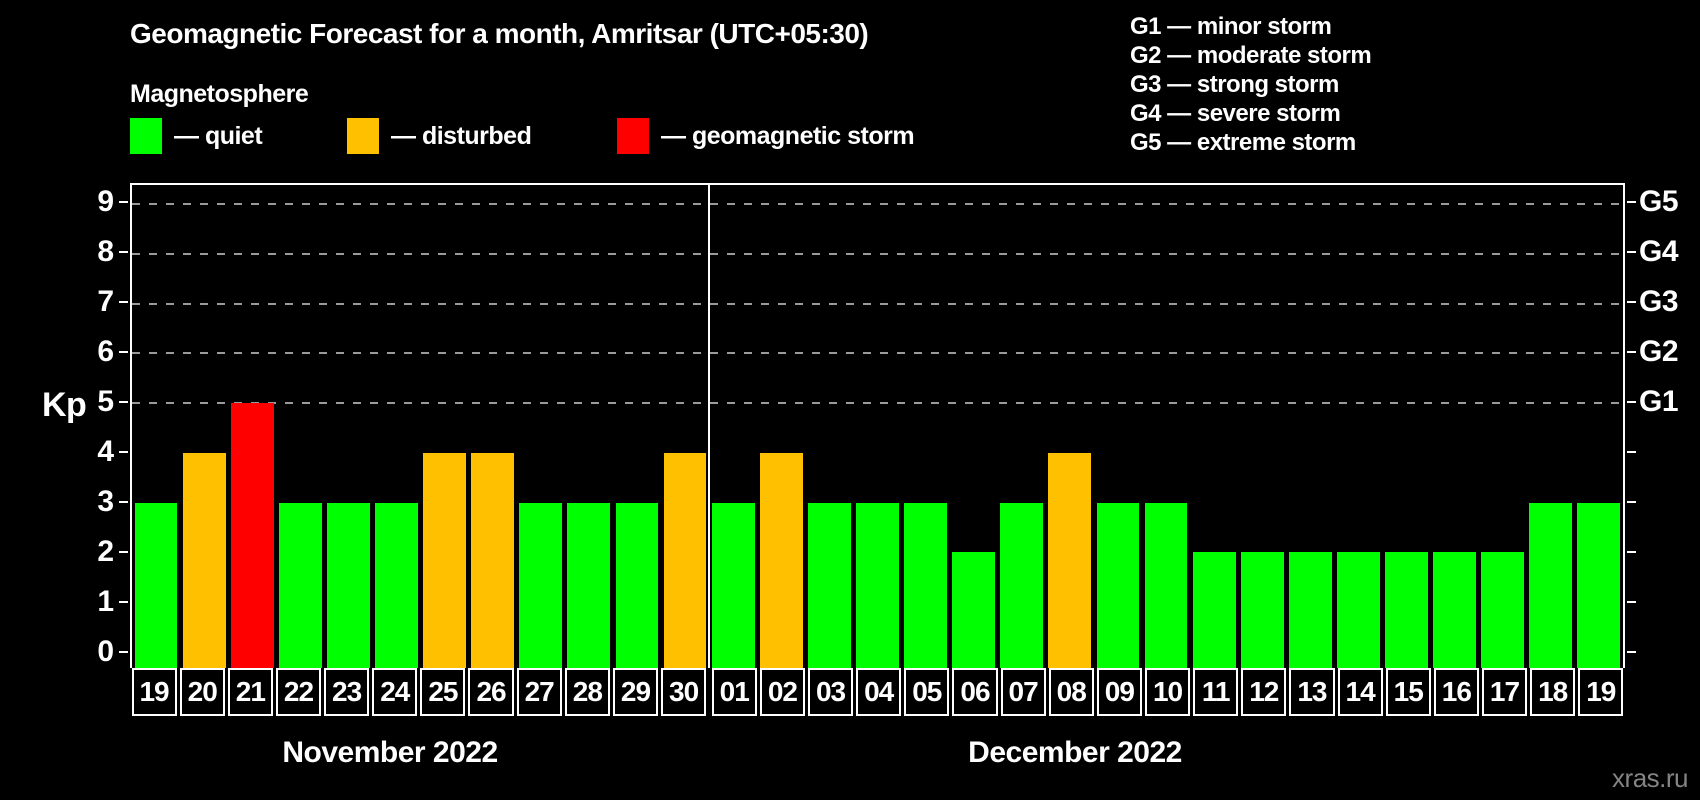 The image size is (1700, 800). I want to click on date-label-18: 18, so click(1553, 692).